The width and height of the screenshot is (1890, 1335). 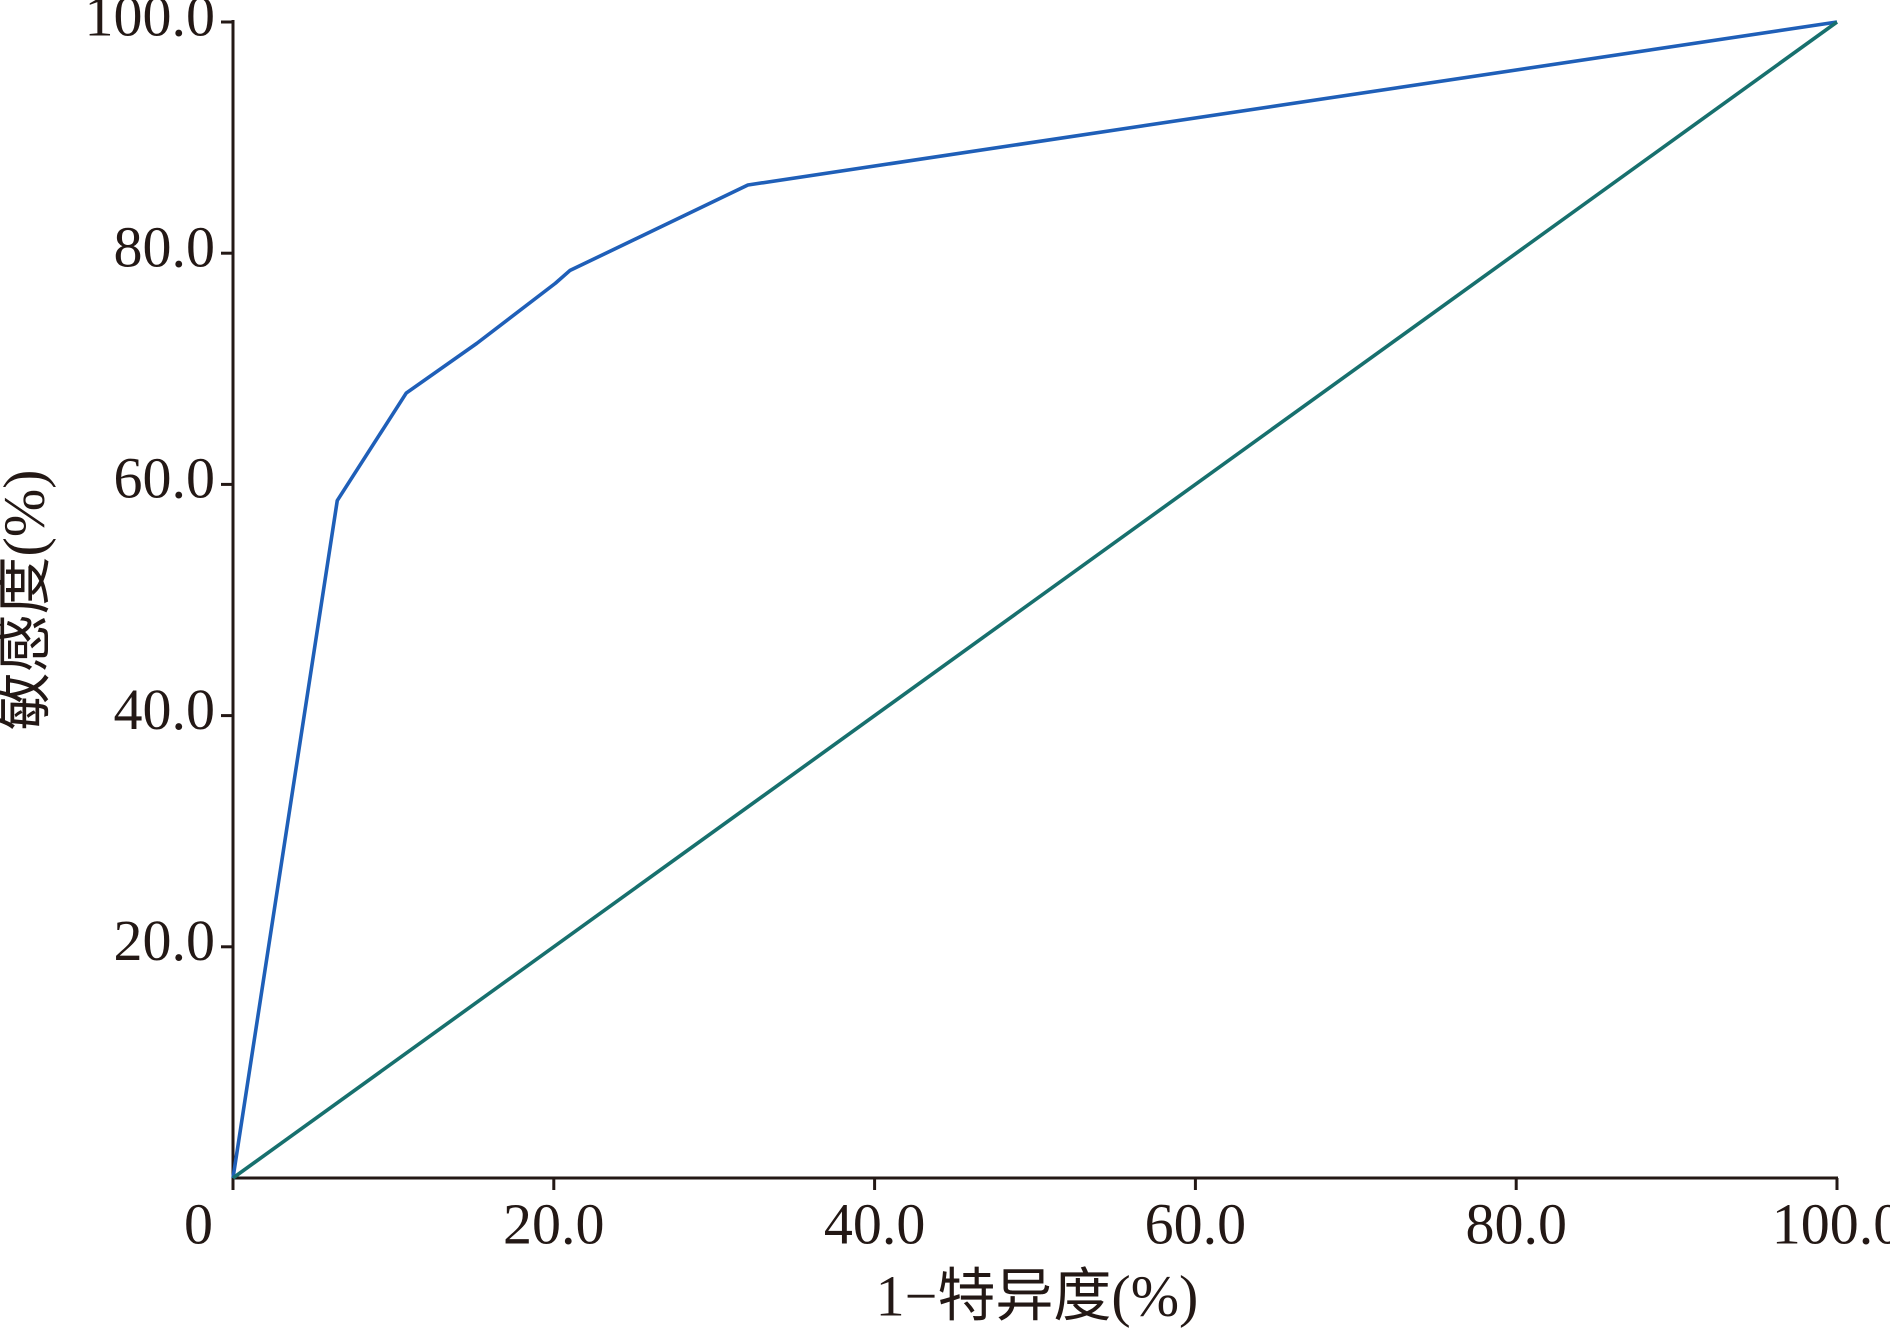 I want to click on x-tick-label: 40.0, so click(x=875, y=1223).